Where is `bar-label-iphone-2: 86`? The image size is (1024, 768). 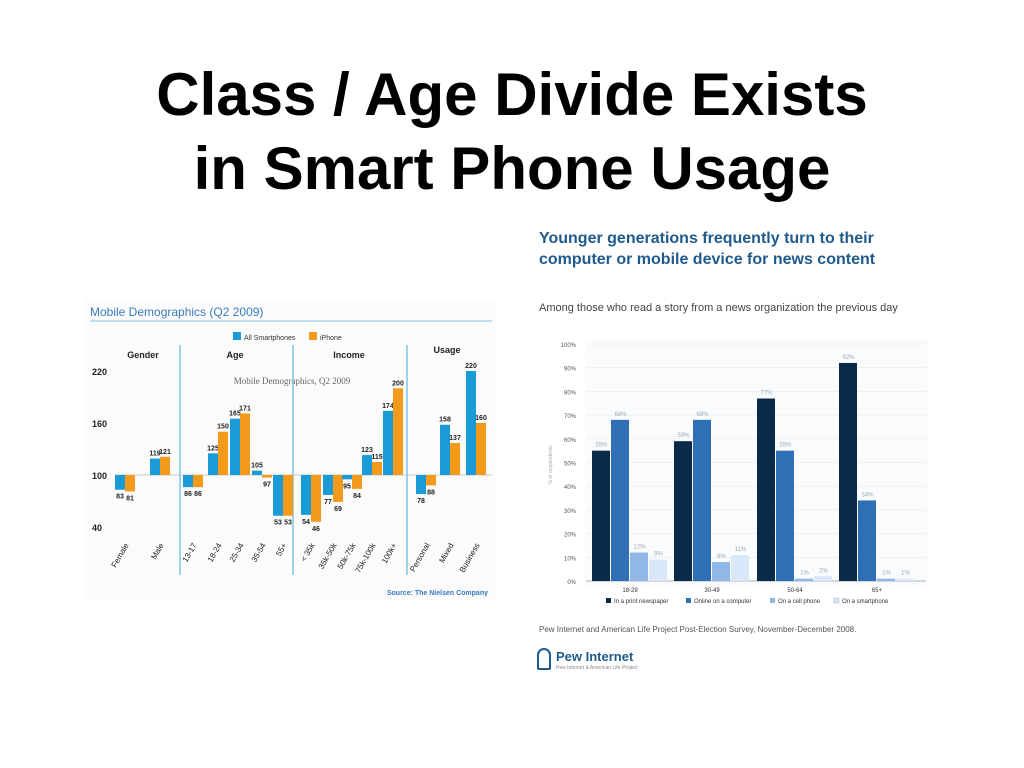
bar-label-iphone-2: 86 is located at coordinates (198, 494).